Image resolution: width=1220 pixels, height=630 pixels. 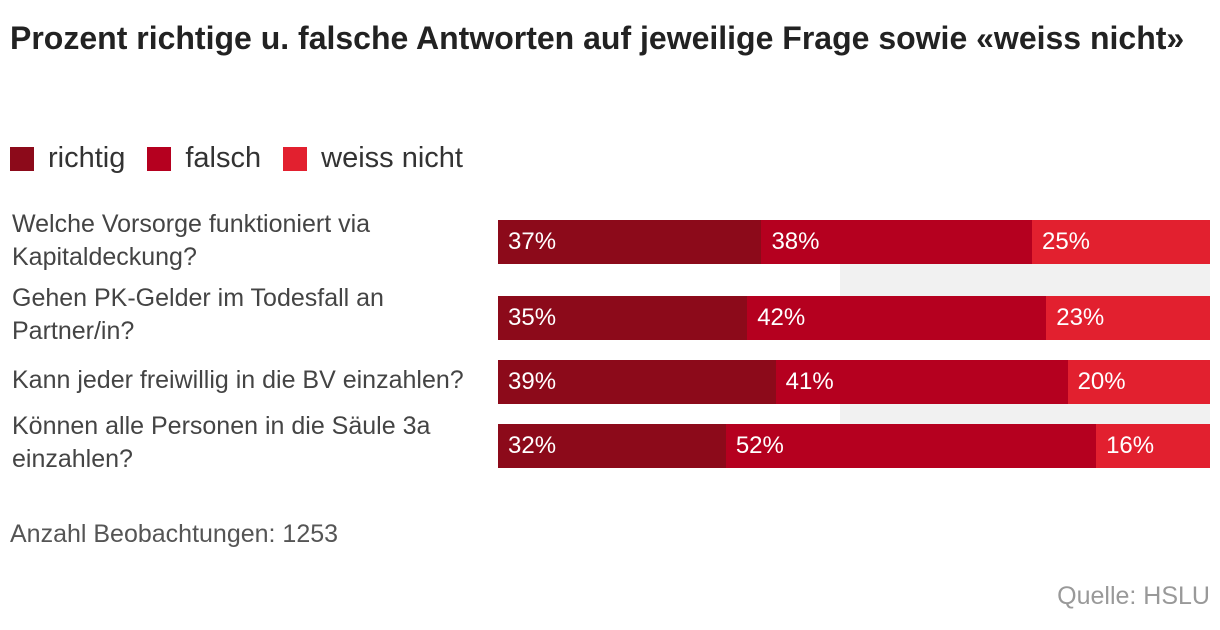 What do you see at coordinates (795, 241) in the screenshot?
I see `data-label: 38%` at bounding box center [795, 241].